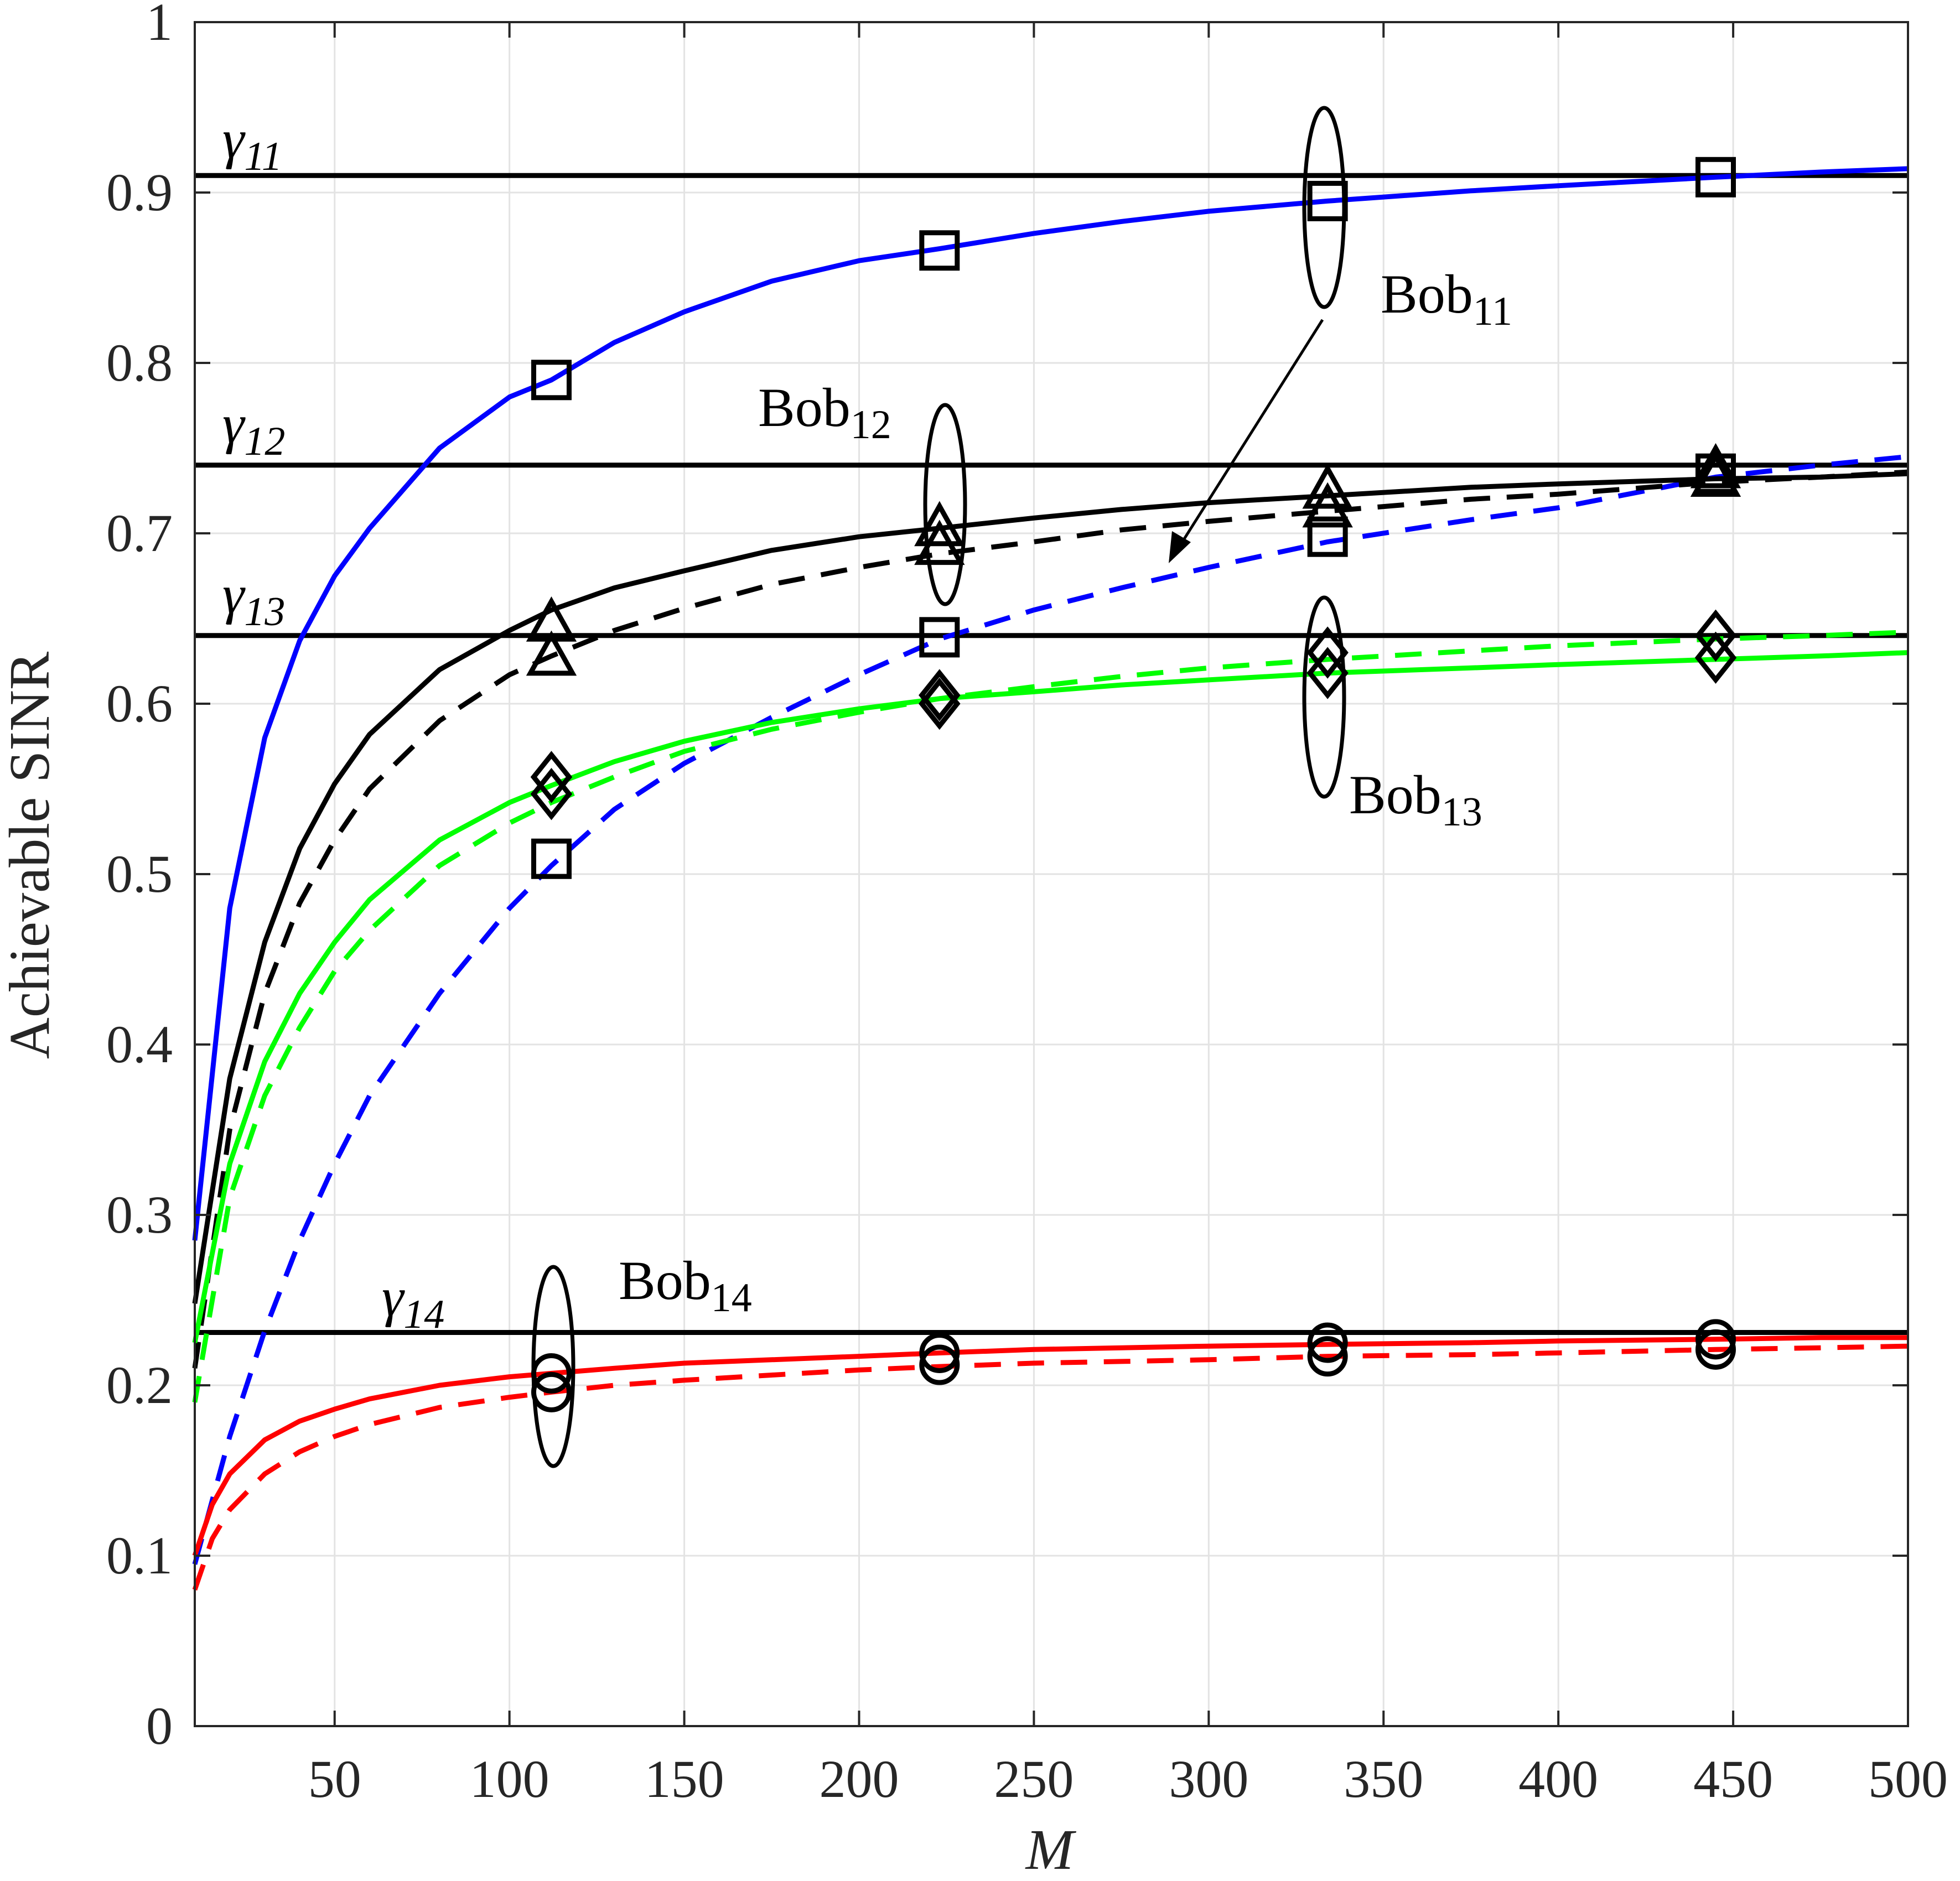 The width and height of the screenshot is (1960, 1881). I want to click on bob-label: Bob14, so click(685, 1285).